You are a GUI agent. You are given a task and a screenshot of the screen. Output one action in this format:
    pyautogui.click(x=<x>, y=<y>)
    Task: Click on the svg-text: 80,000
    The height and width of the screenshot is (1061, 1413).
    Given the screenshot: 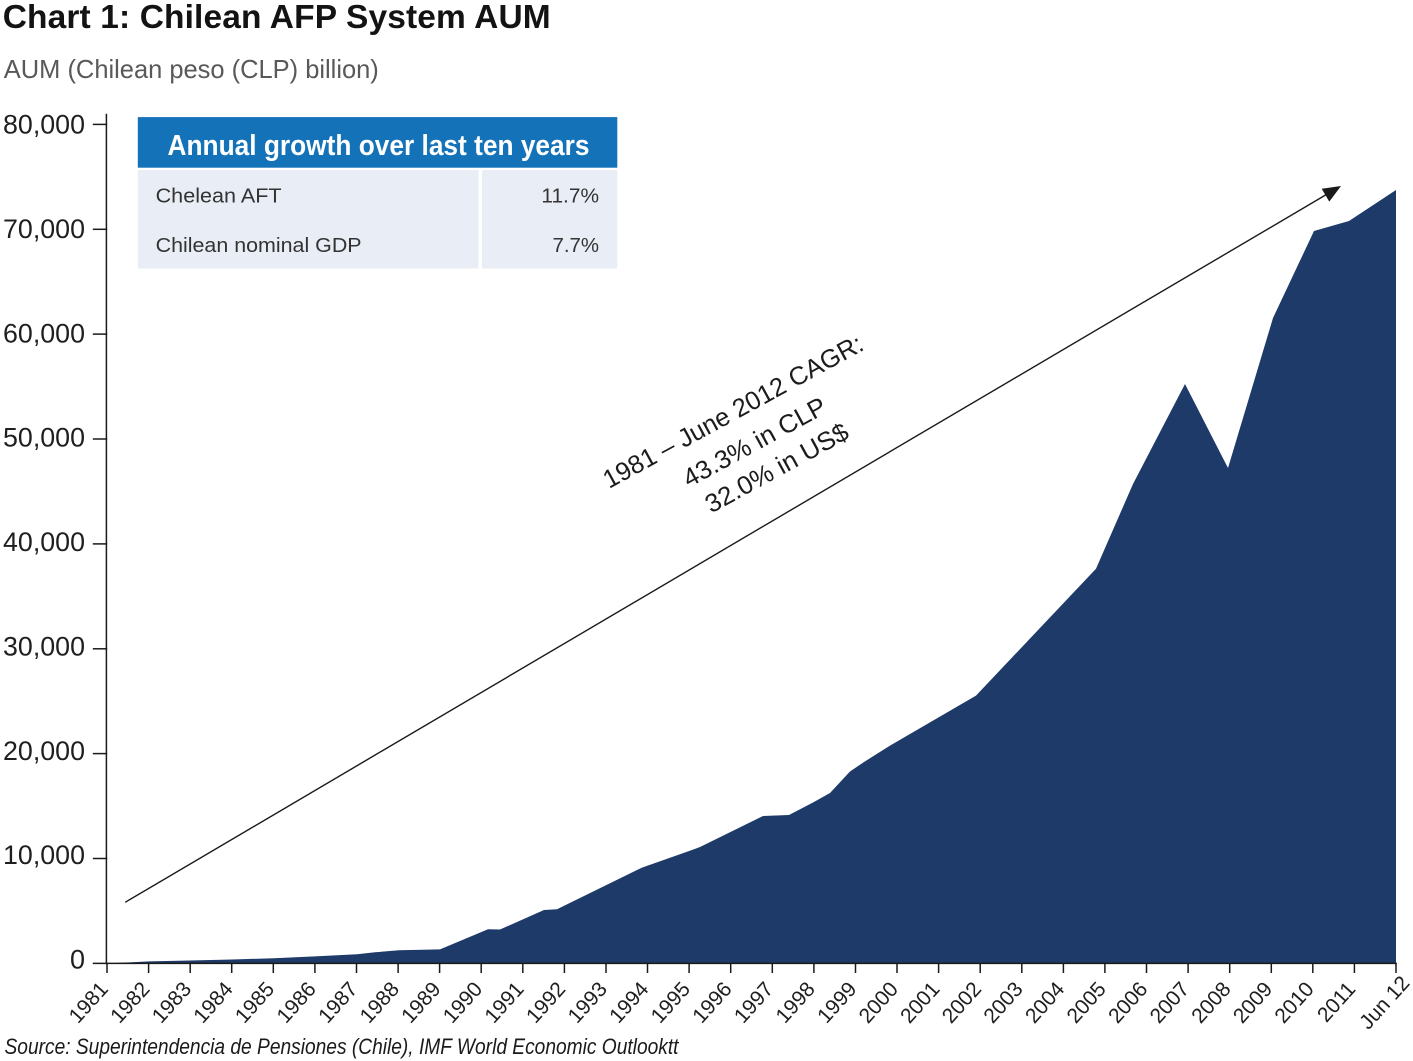 What is the action you would take?
    pyautogui.click(x=44, y=125)
    